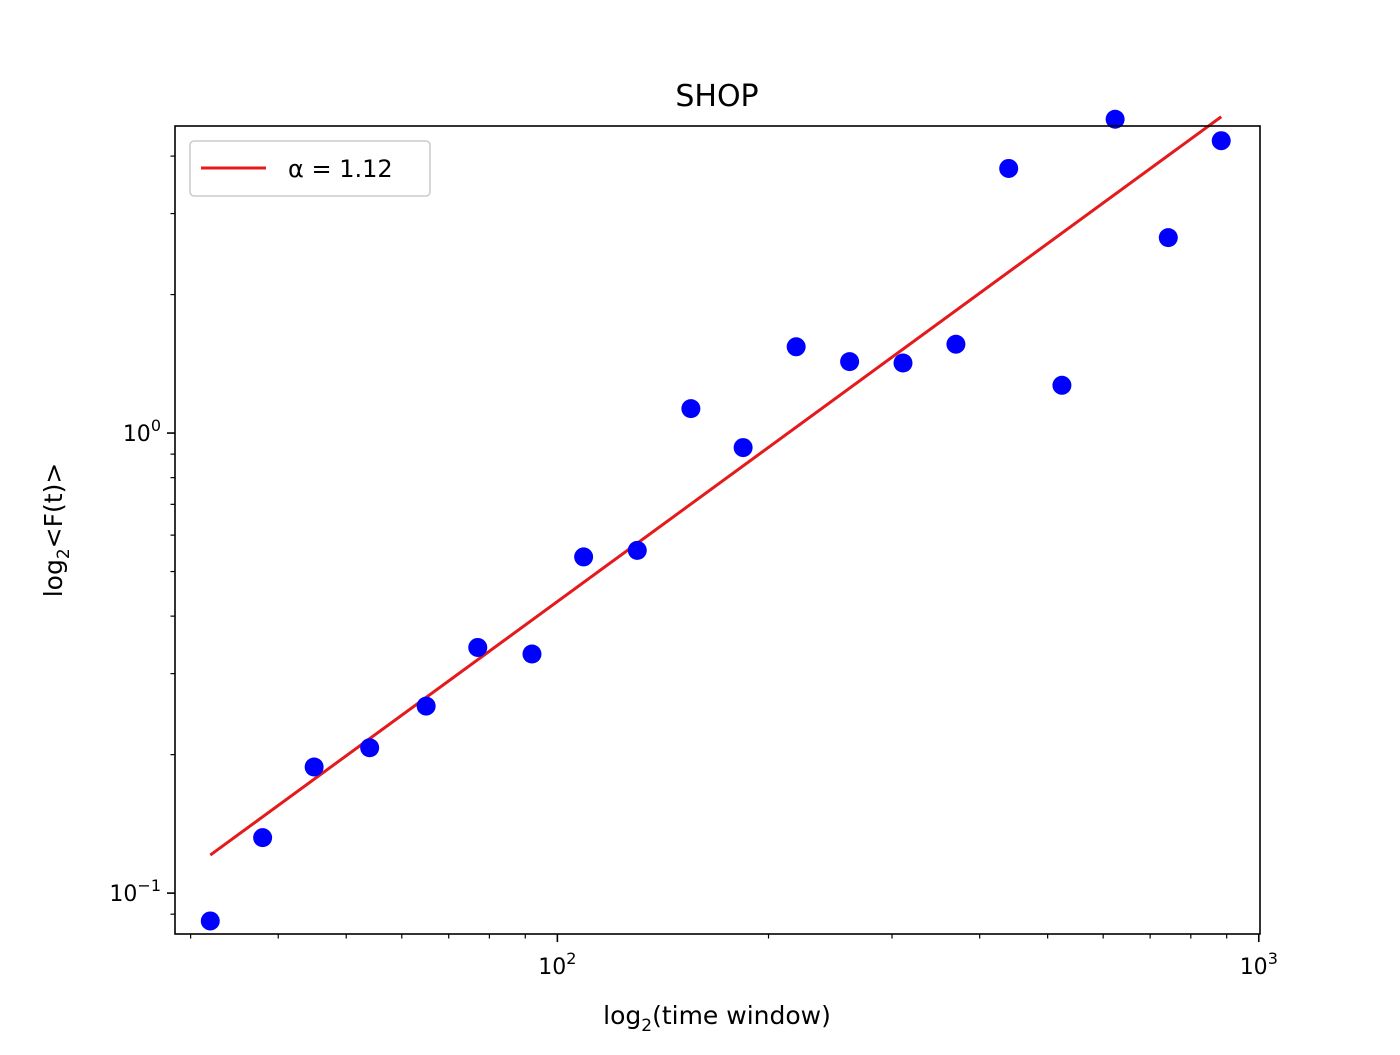  I want to click on legend-entry-label: α = 1.12, so click(340, 169).